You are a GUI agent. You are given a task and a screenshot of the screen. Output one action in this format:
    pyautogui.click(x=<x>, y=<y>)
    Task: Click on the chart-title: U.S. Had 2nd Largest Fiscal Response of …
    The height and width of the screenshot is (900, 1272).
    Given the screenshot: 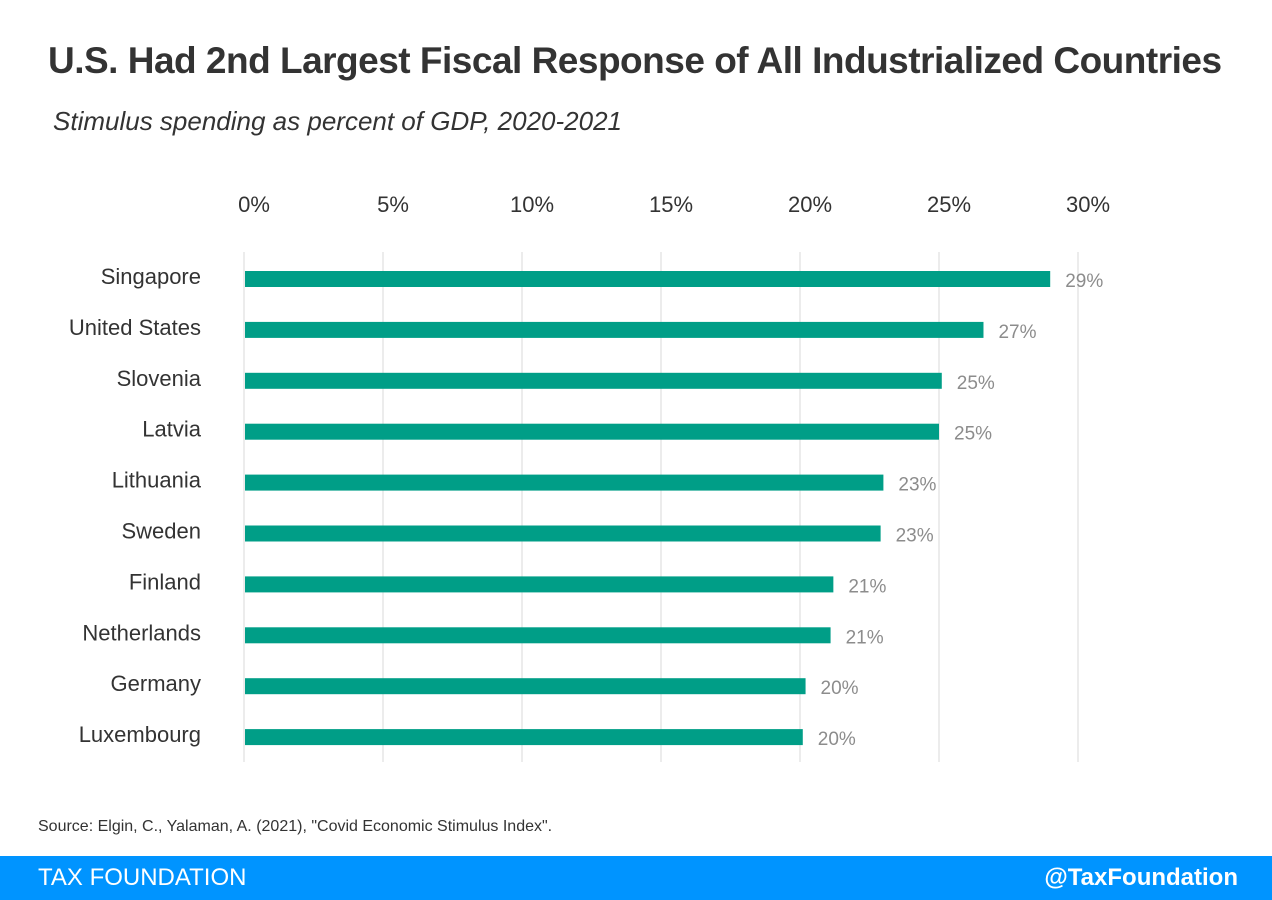 What is the action you would take?
    pyautogui.click(x=635, y=60)
    